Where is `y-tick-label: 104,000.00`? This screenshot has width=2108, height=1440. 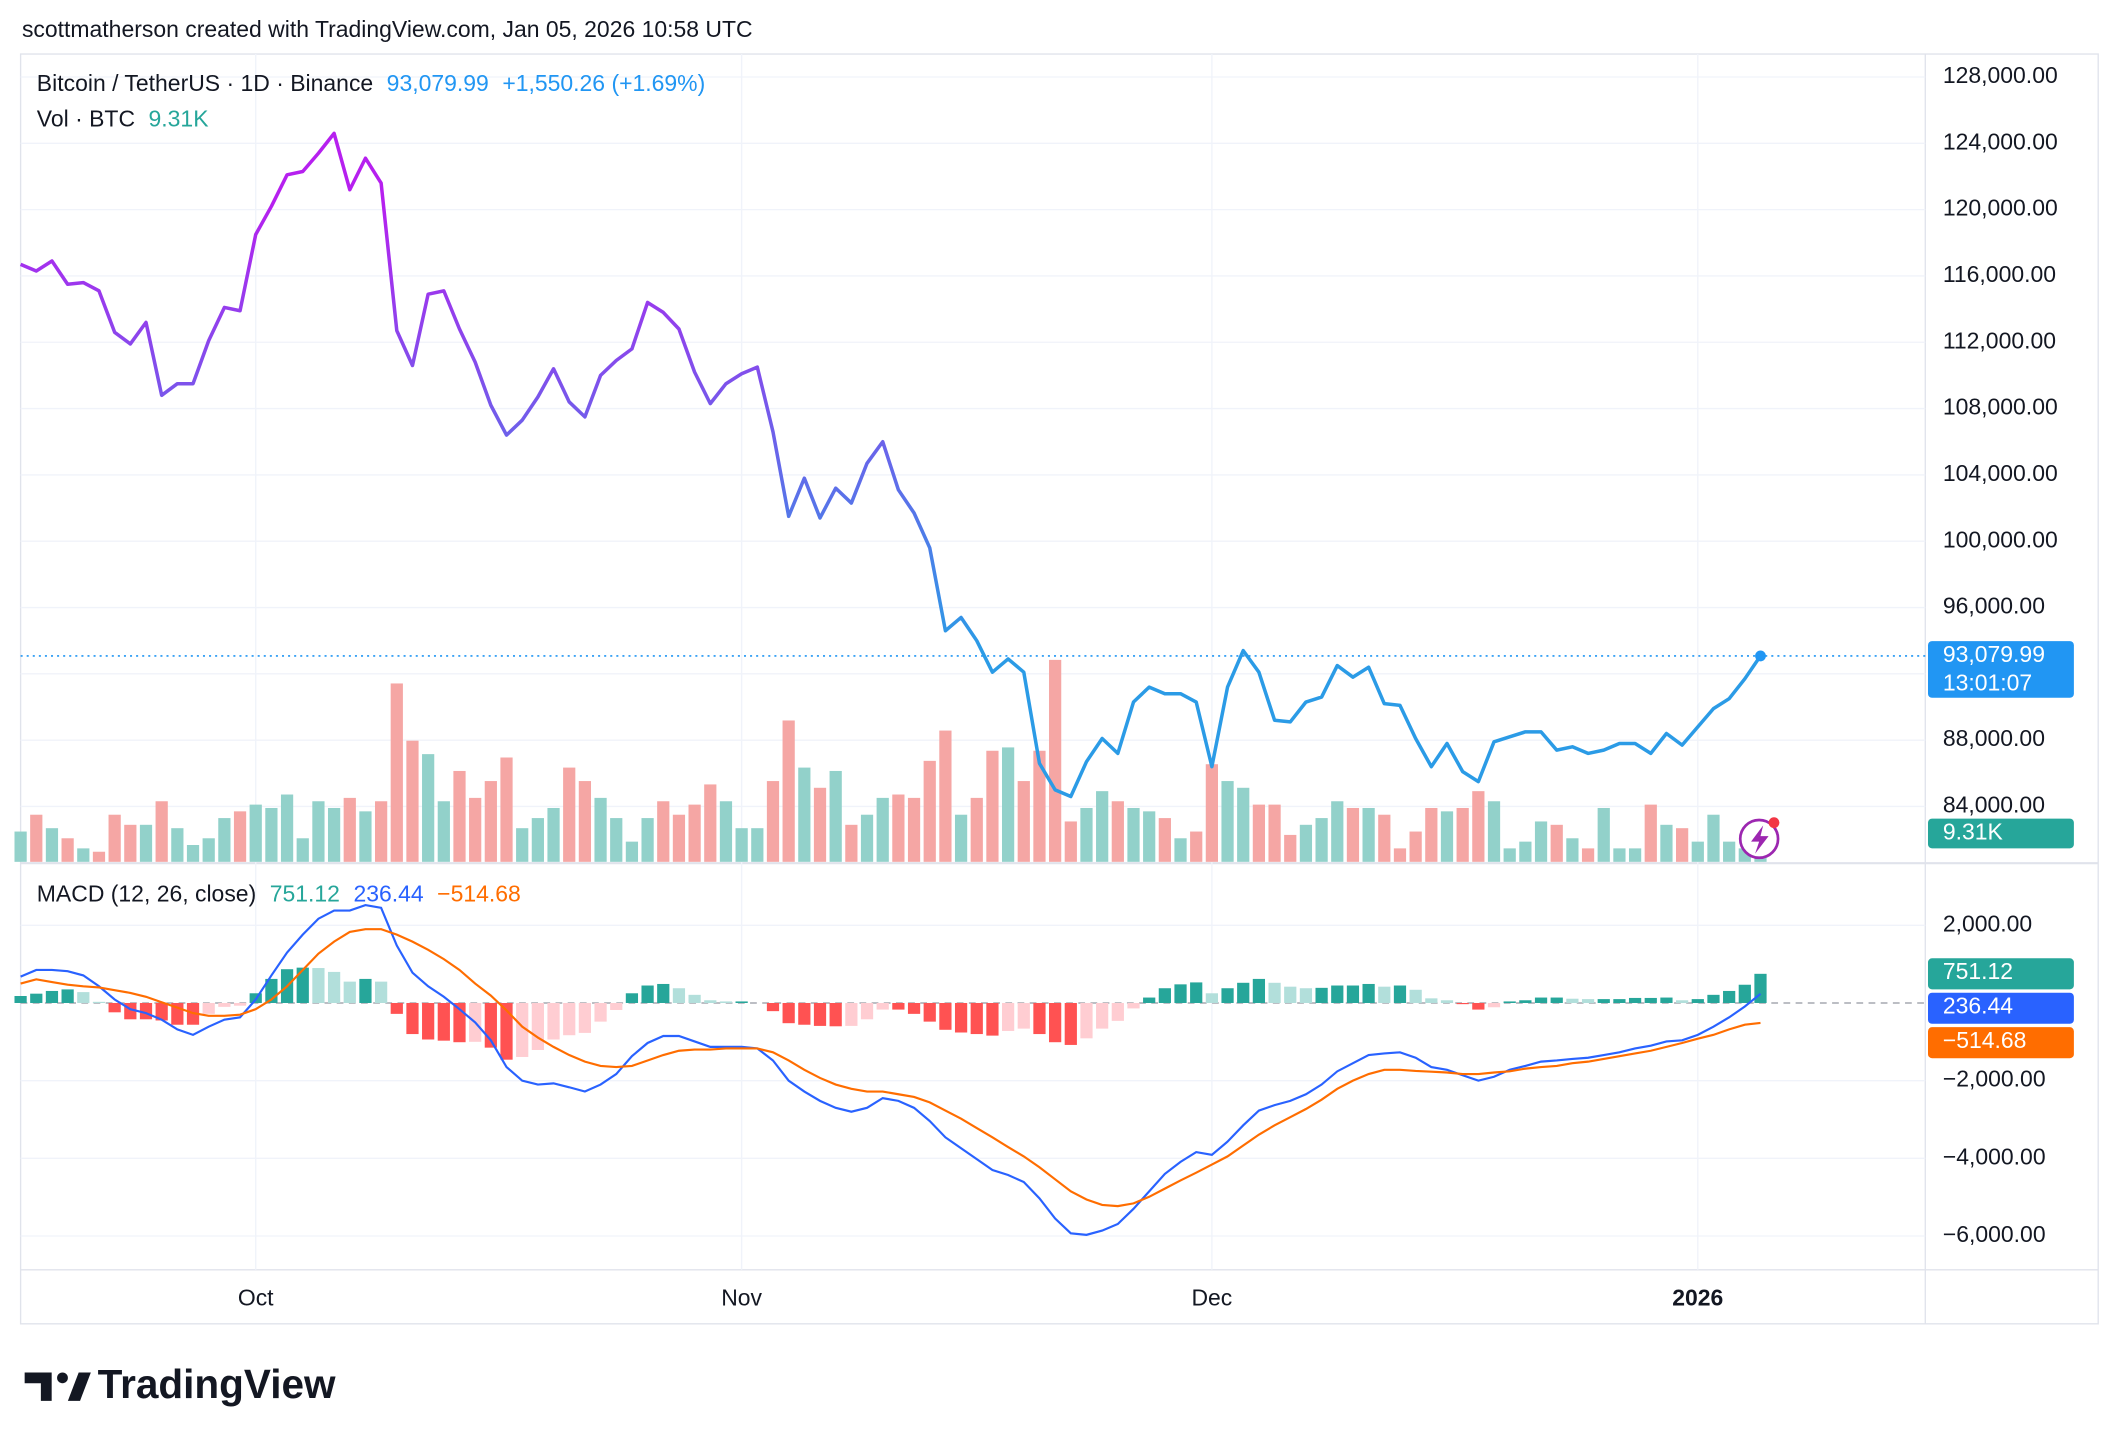
y-tick-label: 104,000.00 is located at coordinates (2000, 473).